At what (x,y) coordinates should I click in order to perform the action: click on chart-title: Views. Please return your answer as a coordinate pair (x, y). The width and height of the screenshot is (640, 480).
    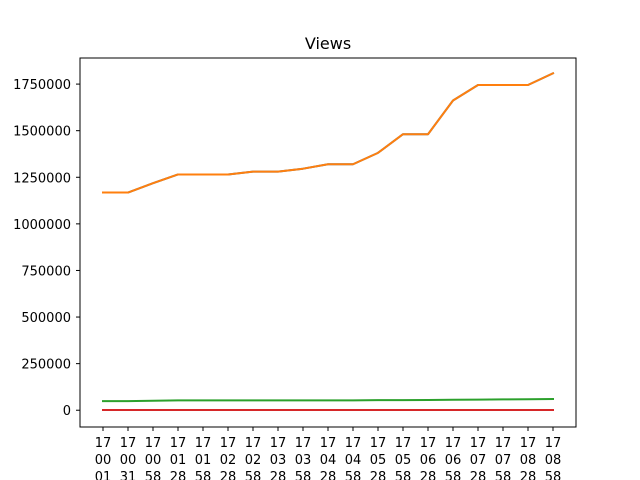
    Looking at the image, I should click on (328, 43).